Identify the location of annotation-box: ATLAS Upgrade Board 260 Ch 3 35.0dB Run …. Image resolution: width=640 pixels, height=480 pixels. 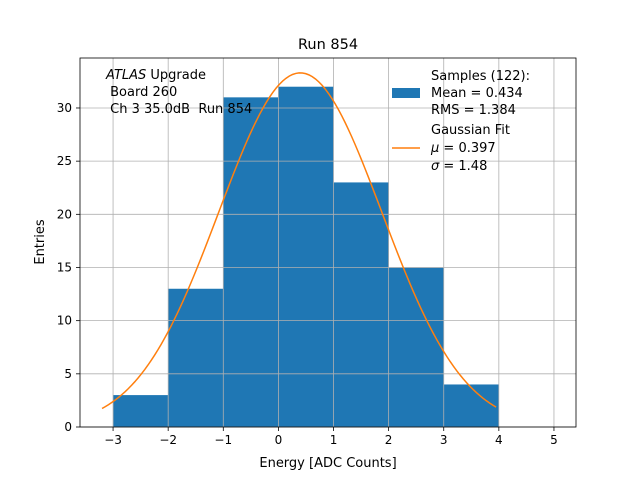
(178, 92).